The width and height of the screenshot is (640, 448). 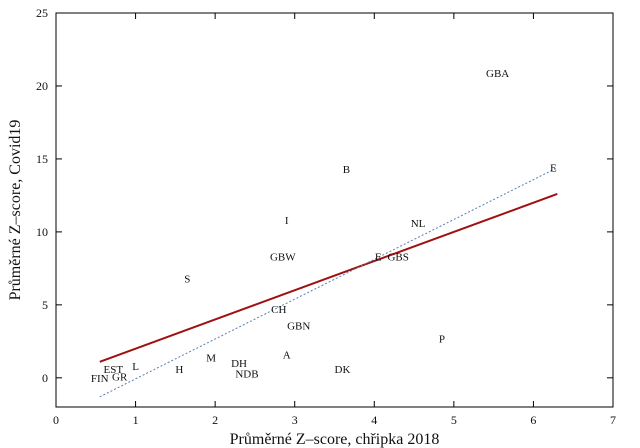 What do you see at coordinates (120, 377) in the screenshot?
I see `data-point-label: GR` at bounding box center [120, 377].